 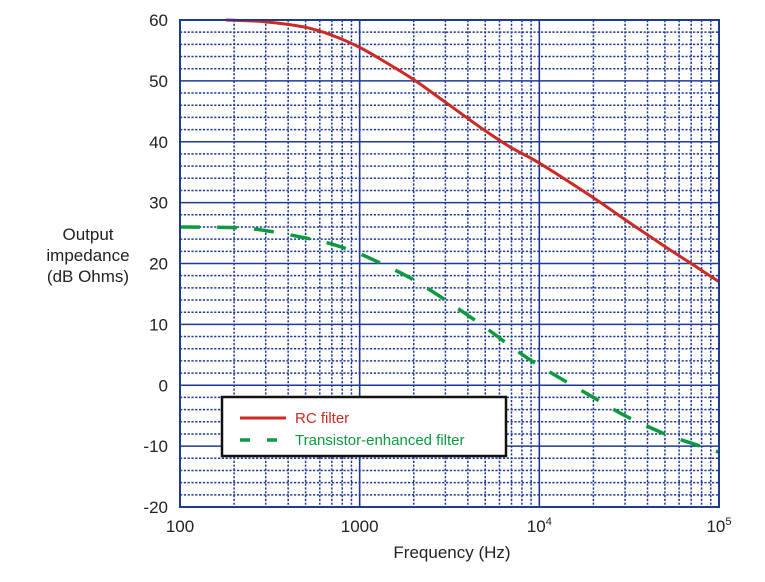 What do you see at coordinates (380, 440) in the screenshot?
I see `legend-label-transistor: Transistor-enhanced filter` at bounding box center [380, 440].